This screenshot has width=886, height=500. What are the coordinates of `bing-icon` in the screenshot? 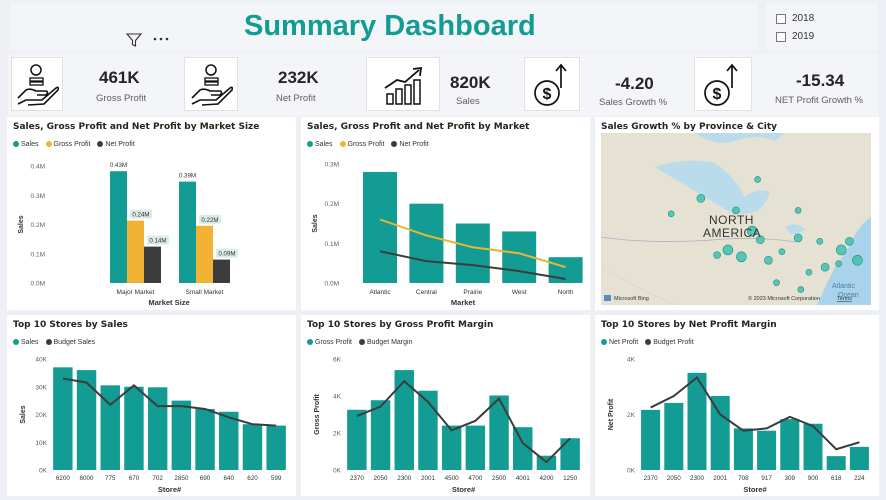 It's located at (607, 298).